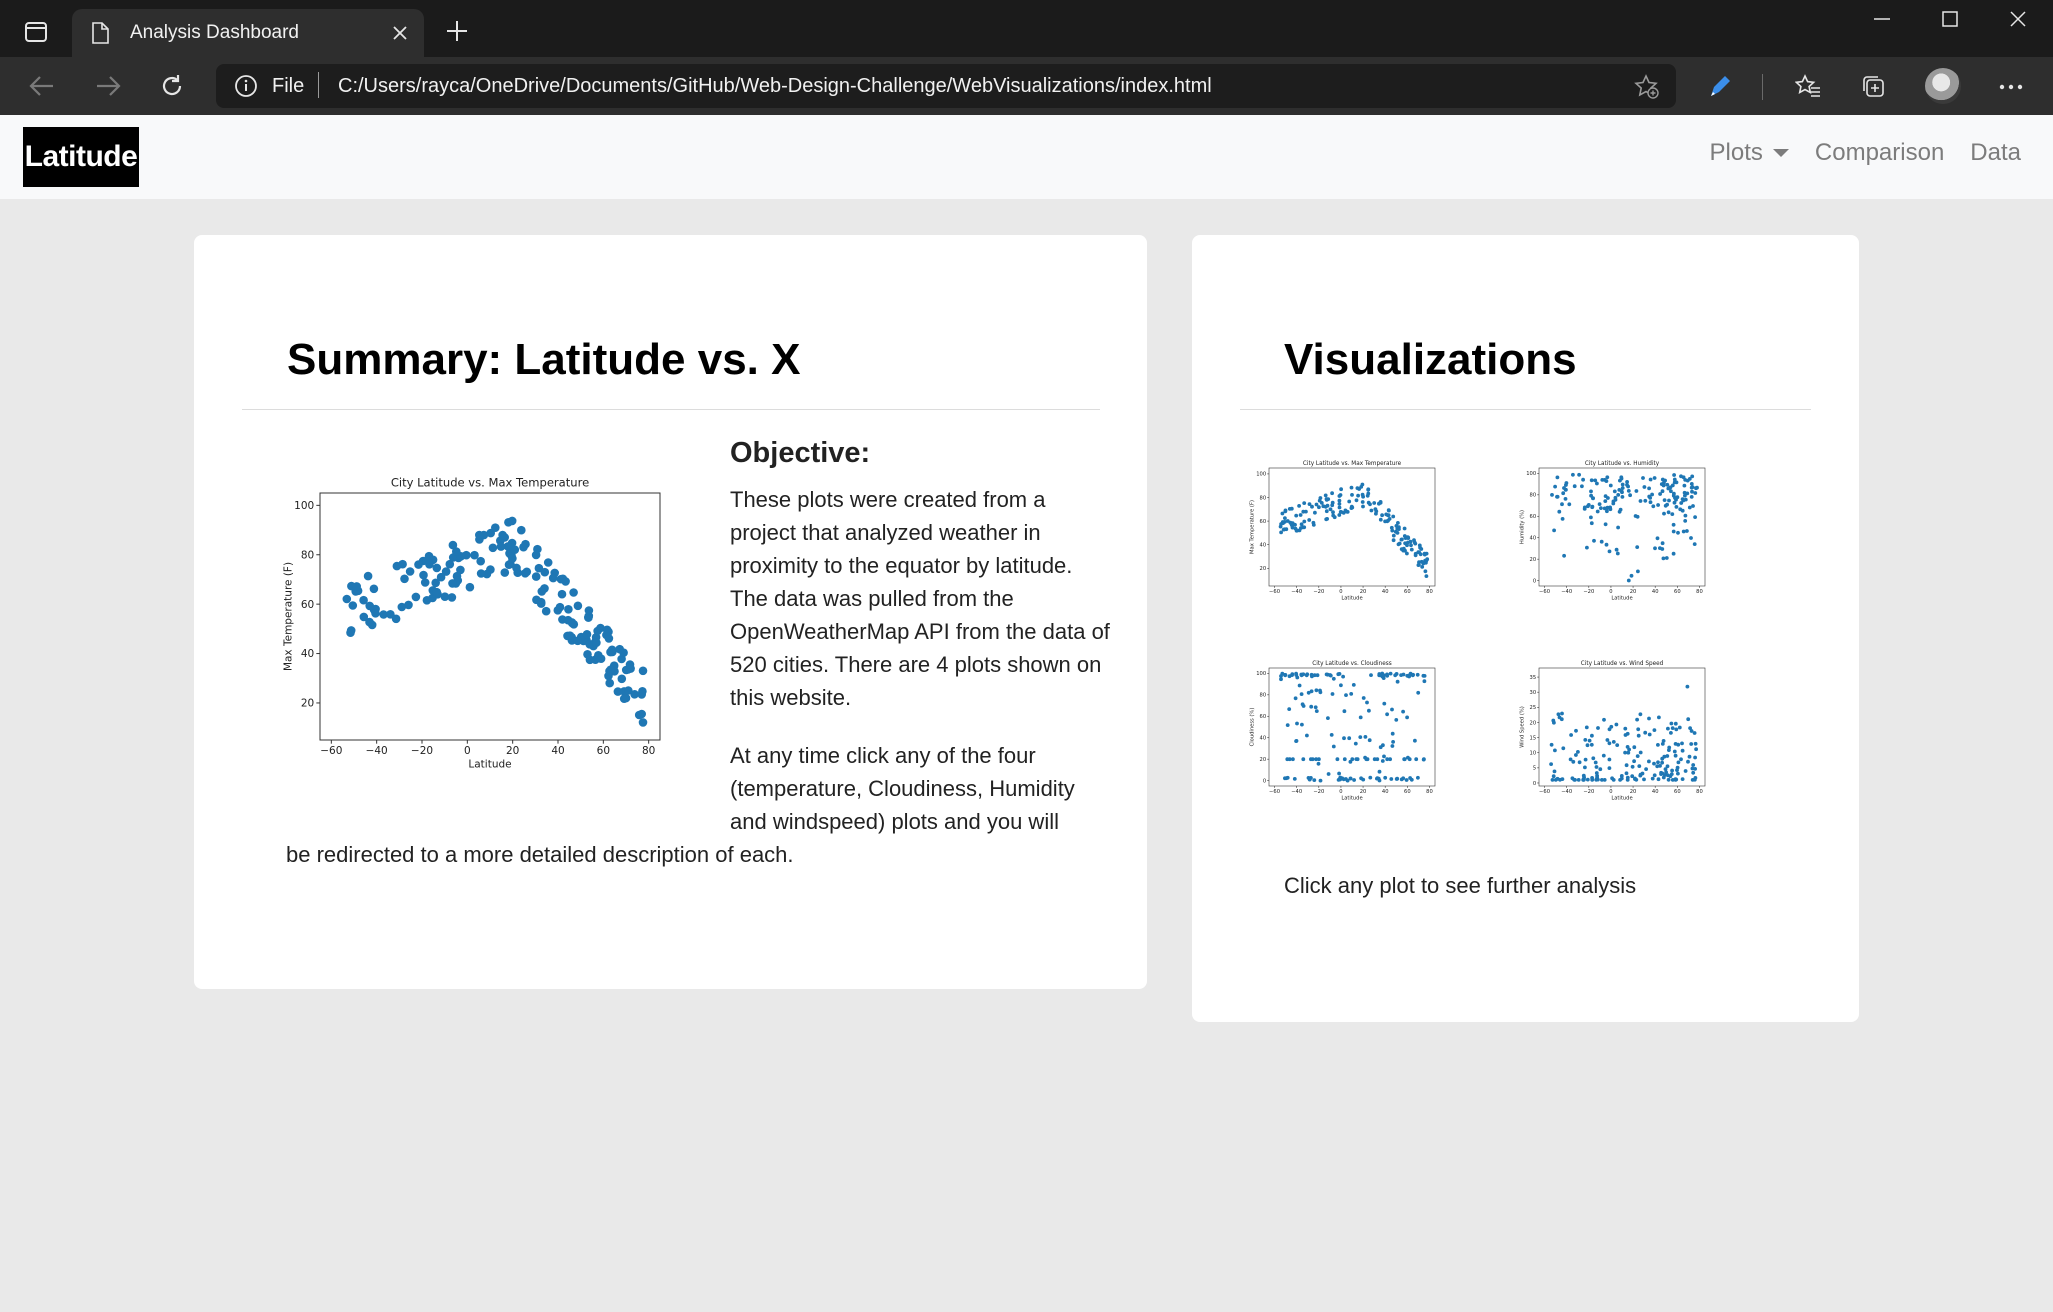 Image resolution: width=2053 pixels, height=1312 pixels. What do you see at coordinates (81, 157) in the screenshot?
I see `brand-logo: Latitude` at bounding box center [81, 157].